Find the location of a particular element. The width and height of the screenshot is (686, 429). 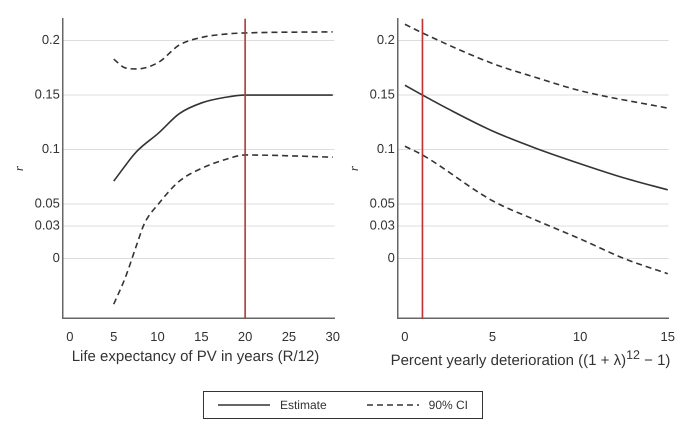

legend-label: Estimate is located at coordinates (303, 405).